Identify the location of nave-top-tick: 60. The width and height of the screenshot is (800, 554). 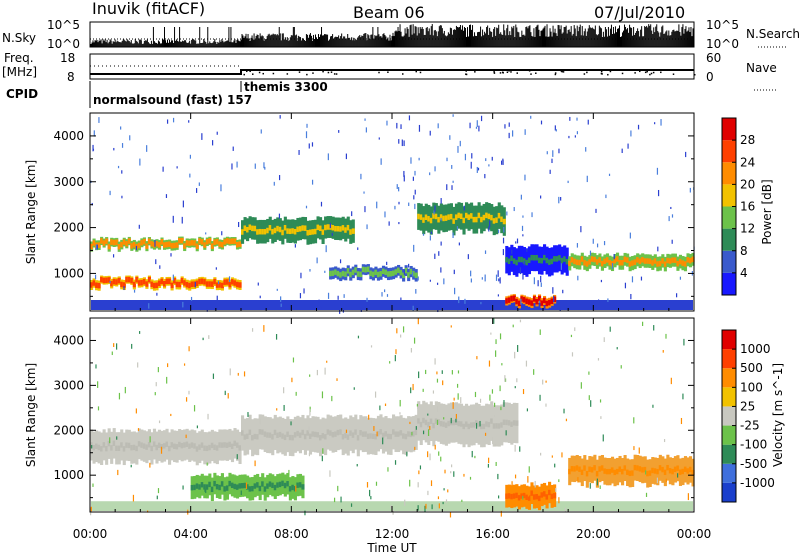
(713, 58).